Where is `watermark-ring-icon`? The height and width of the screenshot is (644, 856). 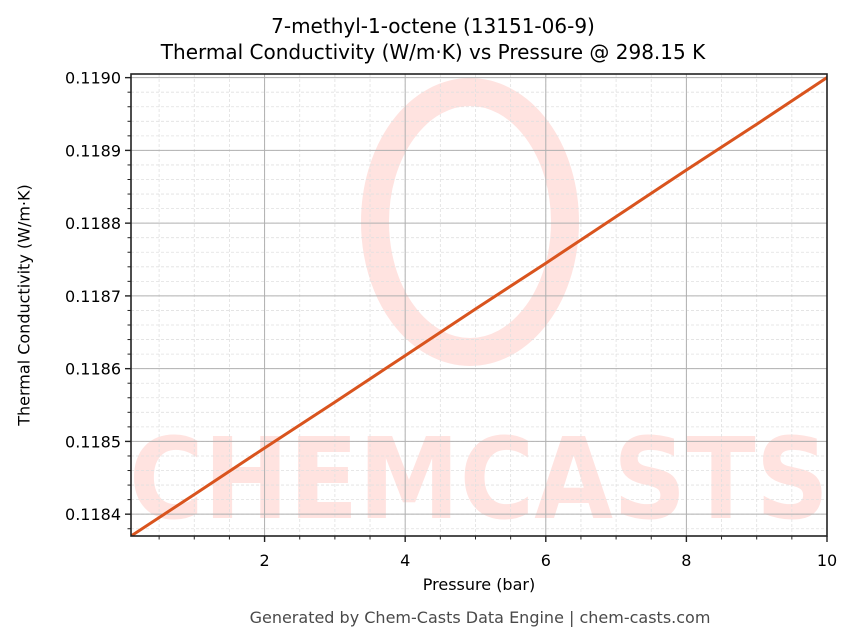 watermark-ring-icon is located at coordinates (470, 222).